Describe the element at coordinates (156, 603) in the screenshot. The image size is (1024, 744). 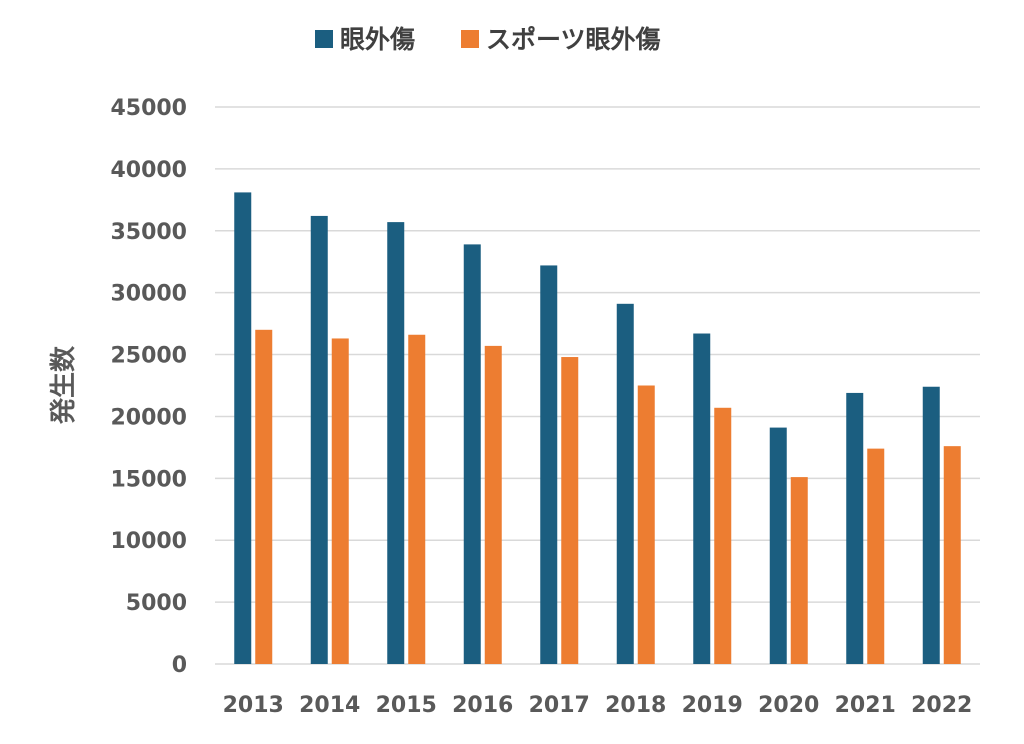
I see `y-tick-label: 5000` at that location.